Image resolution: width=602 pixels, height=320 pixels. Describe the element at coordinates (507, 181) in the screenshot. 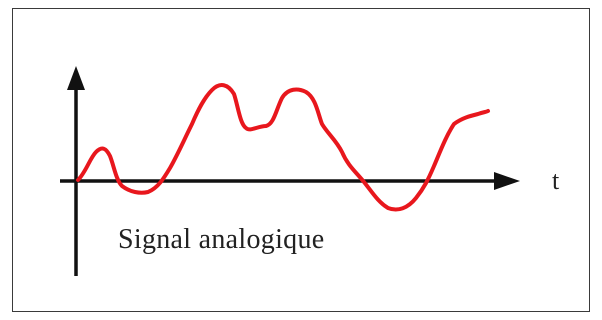

I see `time-axis-arrowhead` at that location.